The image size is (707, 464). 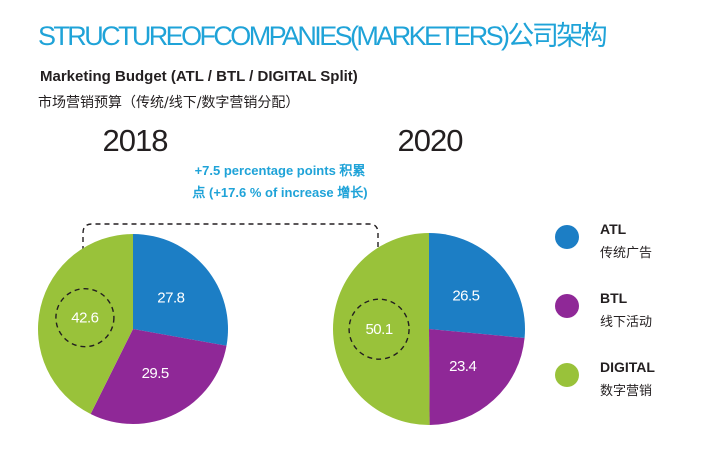 What do you see at coordinates (135, 140) in the screenshot?
I see `year-label-2018: 2018` at bounding box center [135, 140].